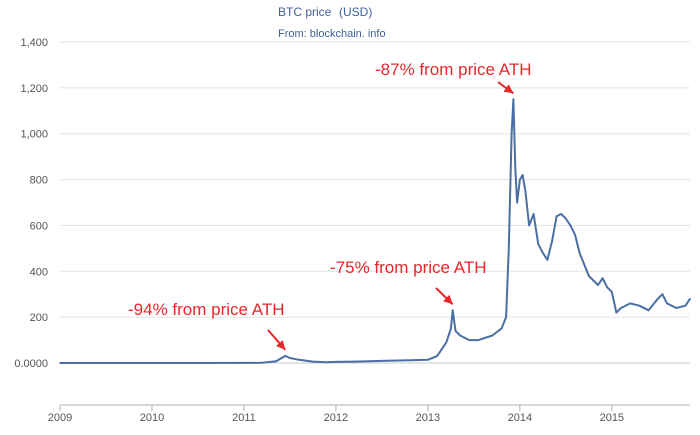 The width and height of the screenshot is (700, 435). I want to click on x-tick-label: 2012, so click(336, 418).